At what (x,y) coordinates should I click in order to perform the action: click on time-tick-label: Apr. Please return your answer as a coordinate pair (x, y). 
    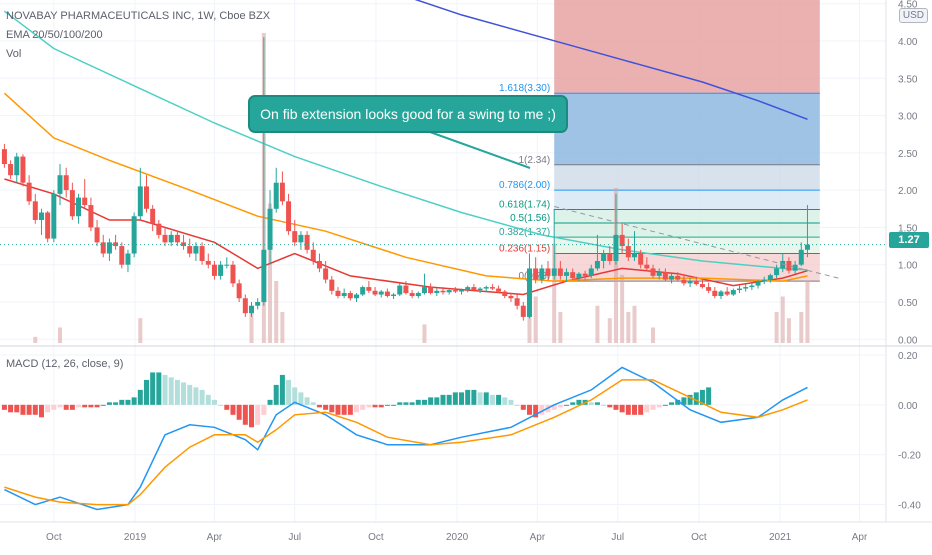
    Looking at the image, I should click on (215, 537).